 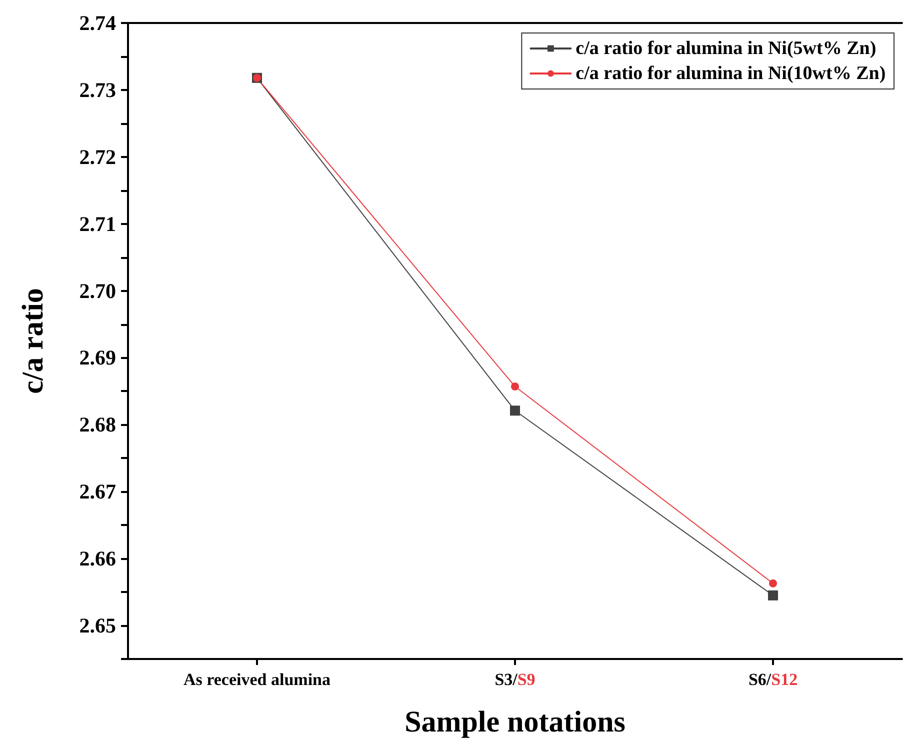 What do you see at coordinates (97, 626) in the screenshot?
I see `y-tick-label: 2.65` at bounding box center [97, 626].